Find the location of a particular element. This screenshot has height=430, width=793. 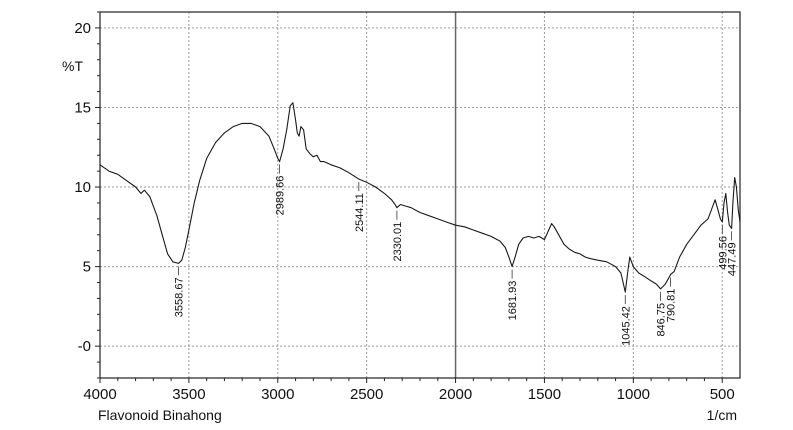

x-tick-label: 500 is located at coordinates (722, 394).